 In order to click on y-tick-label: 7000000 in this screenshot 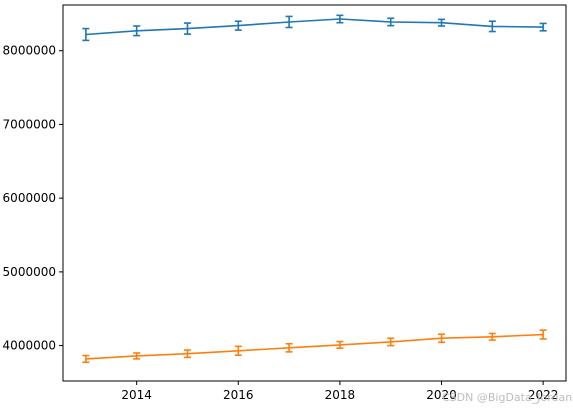, I will do `click(29, 124)`.